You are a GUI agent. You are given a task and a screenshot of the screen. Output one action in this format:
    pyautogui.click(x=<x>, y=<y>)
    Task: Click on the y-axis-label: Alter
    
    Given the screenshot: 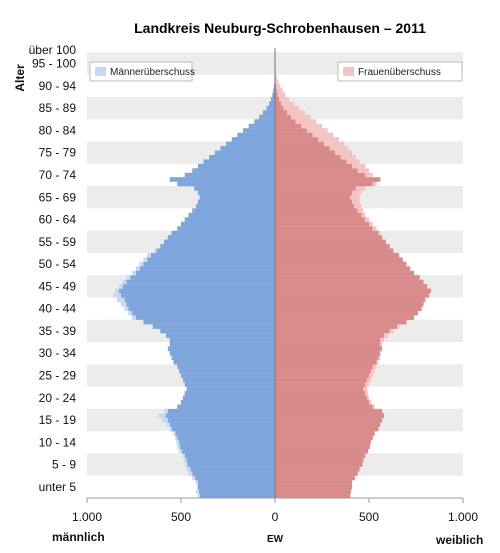 What is the action you would take?
    pyautogui.click(x=20, y=78)
    